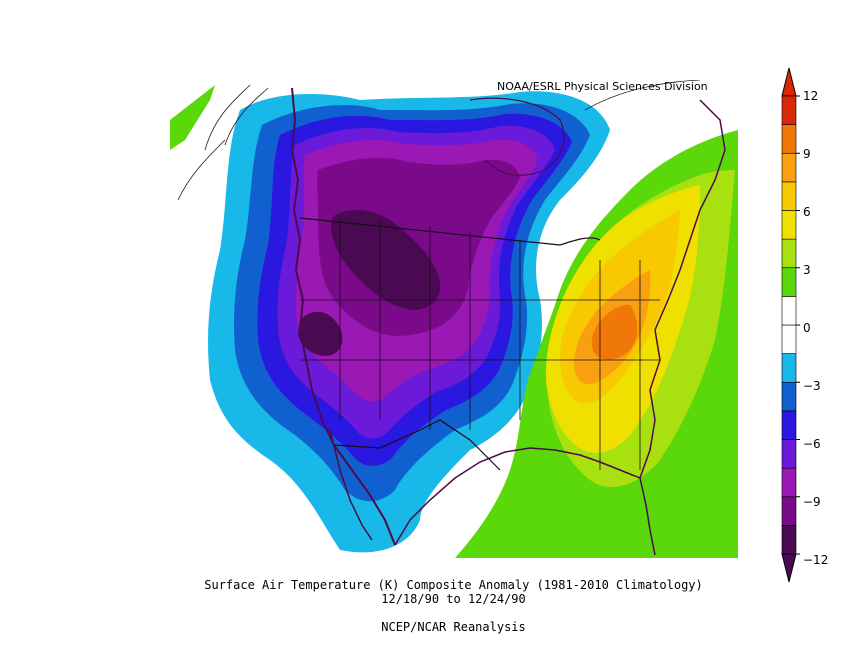 This screenshot has height=655, width=847. Describe the element at coordinates (807, 328) in the screenshot. I see `colorbar-tick-label: 0` at that location.